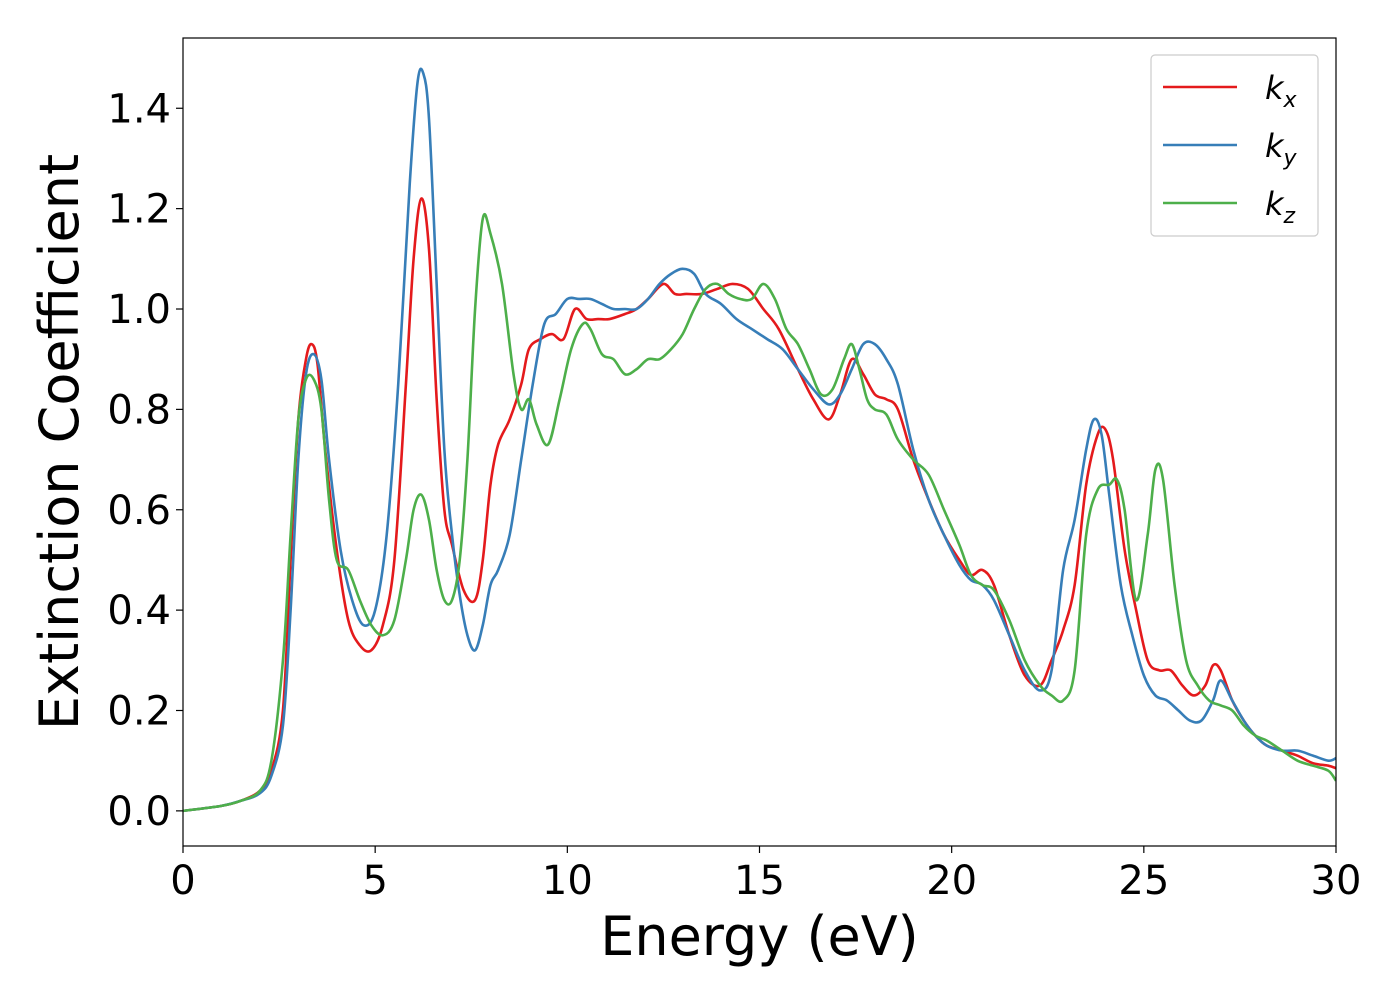 The image size is (1400, 1000). What do you see at coordinates (139, 310) in the screenshot?
I see `y-tick-label: 1.0` at bounding box center [139, 310].